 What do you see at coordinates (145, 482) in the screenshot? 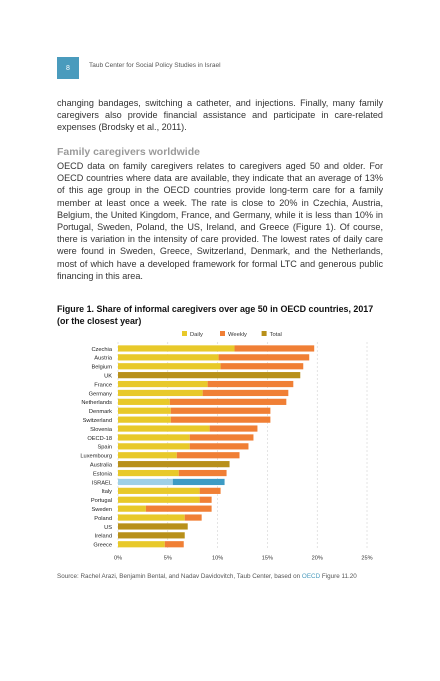
I see `bar-israel-light` at bounding box center [145, 482].